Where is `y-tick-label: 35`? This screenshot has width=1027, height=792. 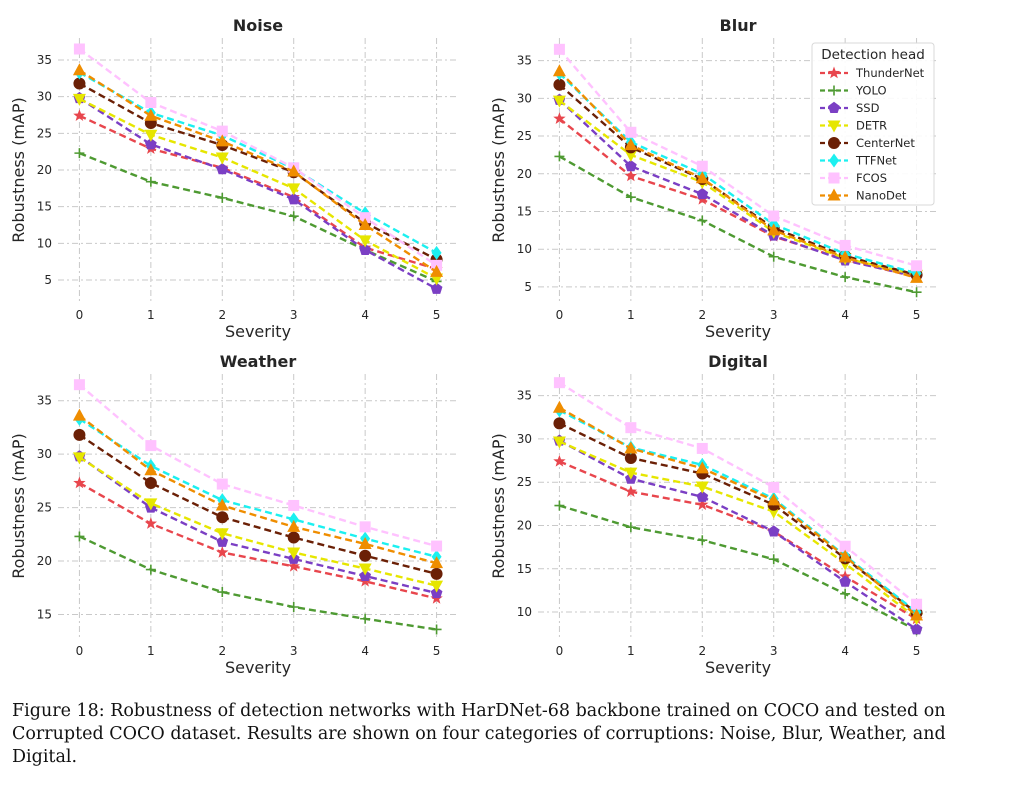 y-tick-label: 35 is located at coordinates (524, 61).